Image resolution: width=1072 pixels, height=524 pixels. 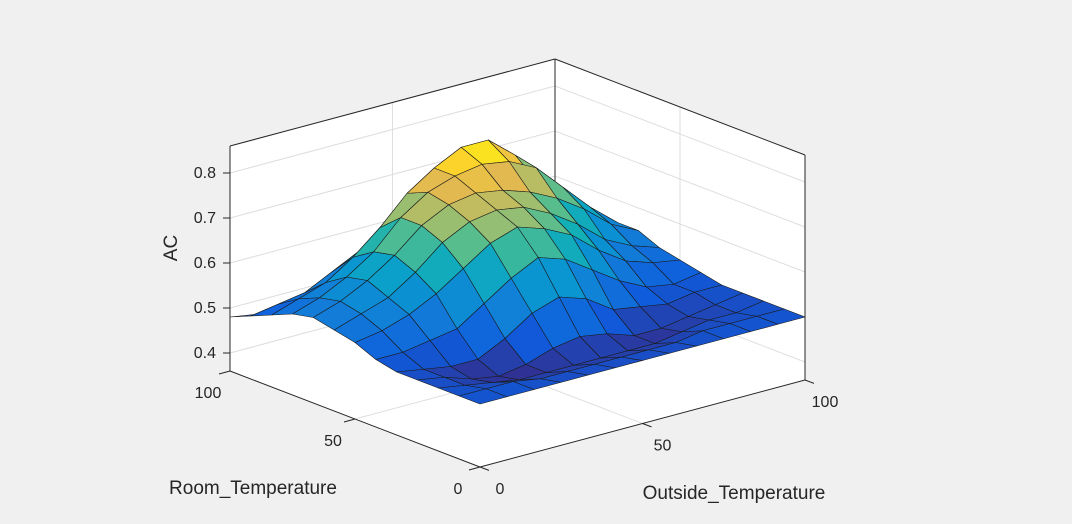 What do you see at coordinates (392, 102) in the screenshot?
I see `box-edge-top-back` at bounding box center [392, 102].